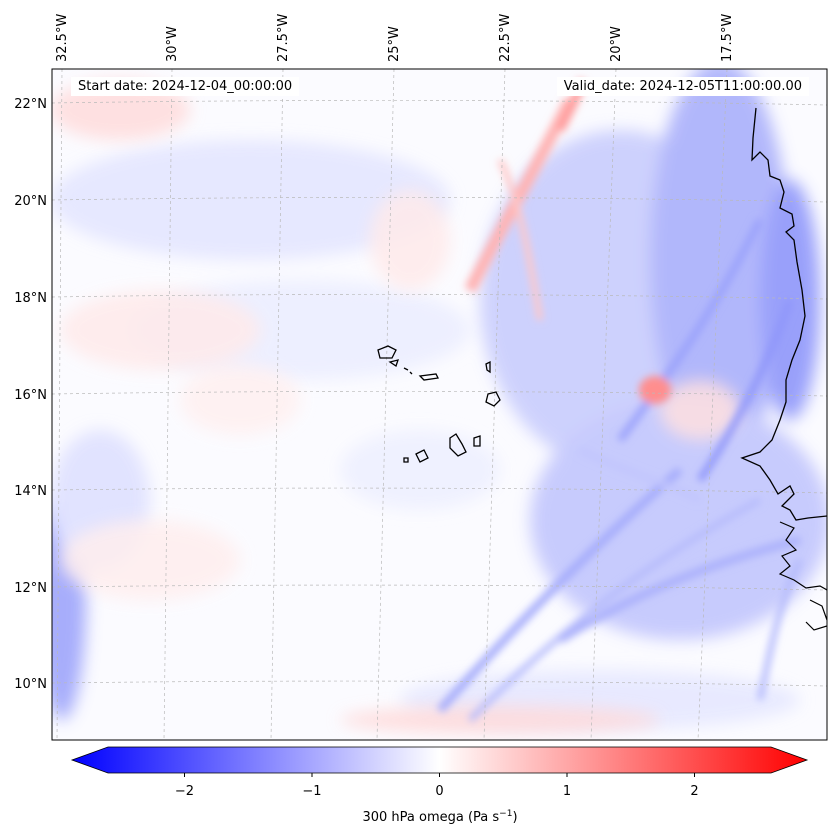 This screenshot has width=837, height=839. I want to click on latitude-labels: 22°N 20°N 18°N 16°N 14°N 12°N 10°N, so click(30, 394).